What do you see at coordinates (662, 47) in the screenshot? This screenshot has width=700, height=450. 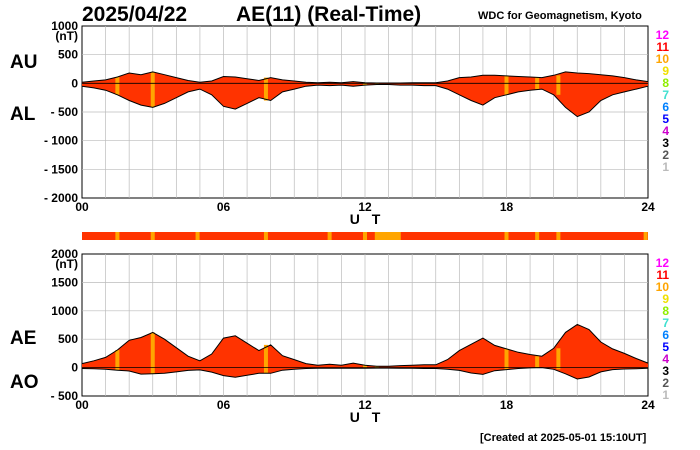 I see `au-al-legend-count: 11` at bounding box center [662, 47].